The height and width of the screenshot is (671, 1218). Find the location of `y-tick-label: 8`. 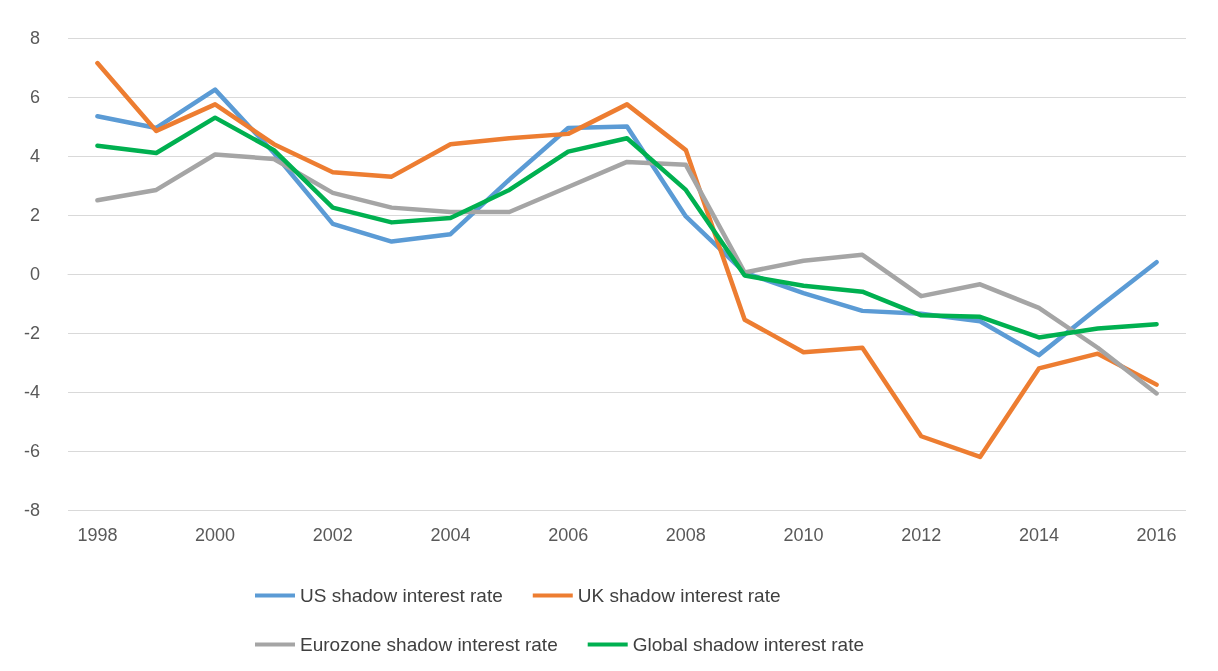

y-tick-label: 8 is located at coordinates (34, 38).